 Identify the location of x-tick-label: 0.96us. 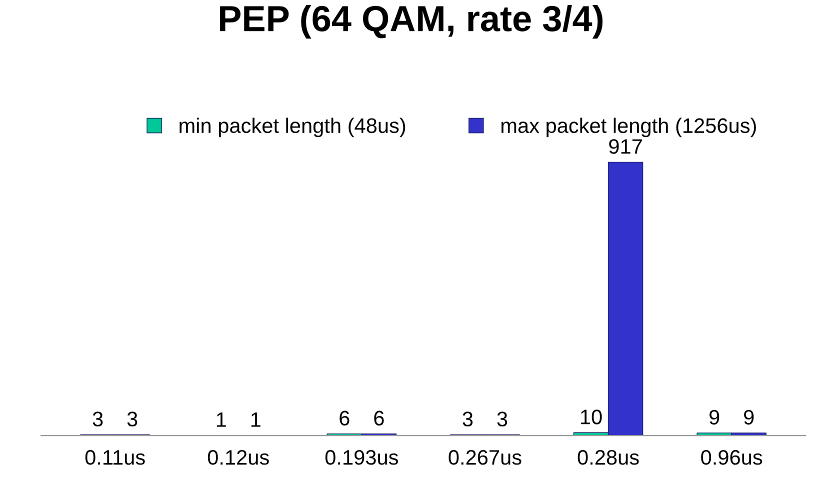
(731, 457).